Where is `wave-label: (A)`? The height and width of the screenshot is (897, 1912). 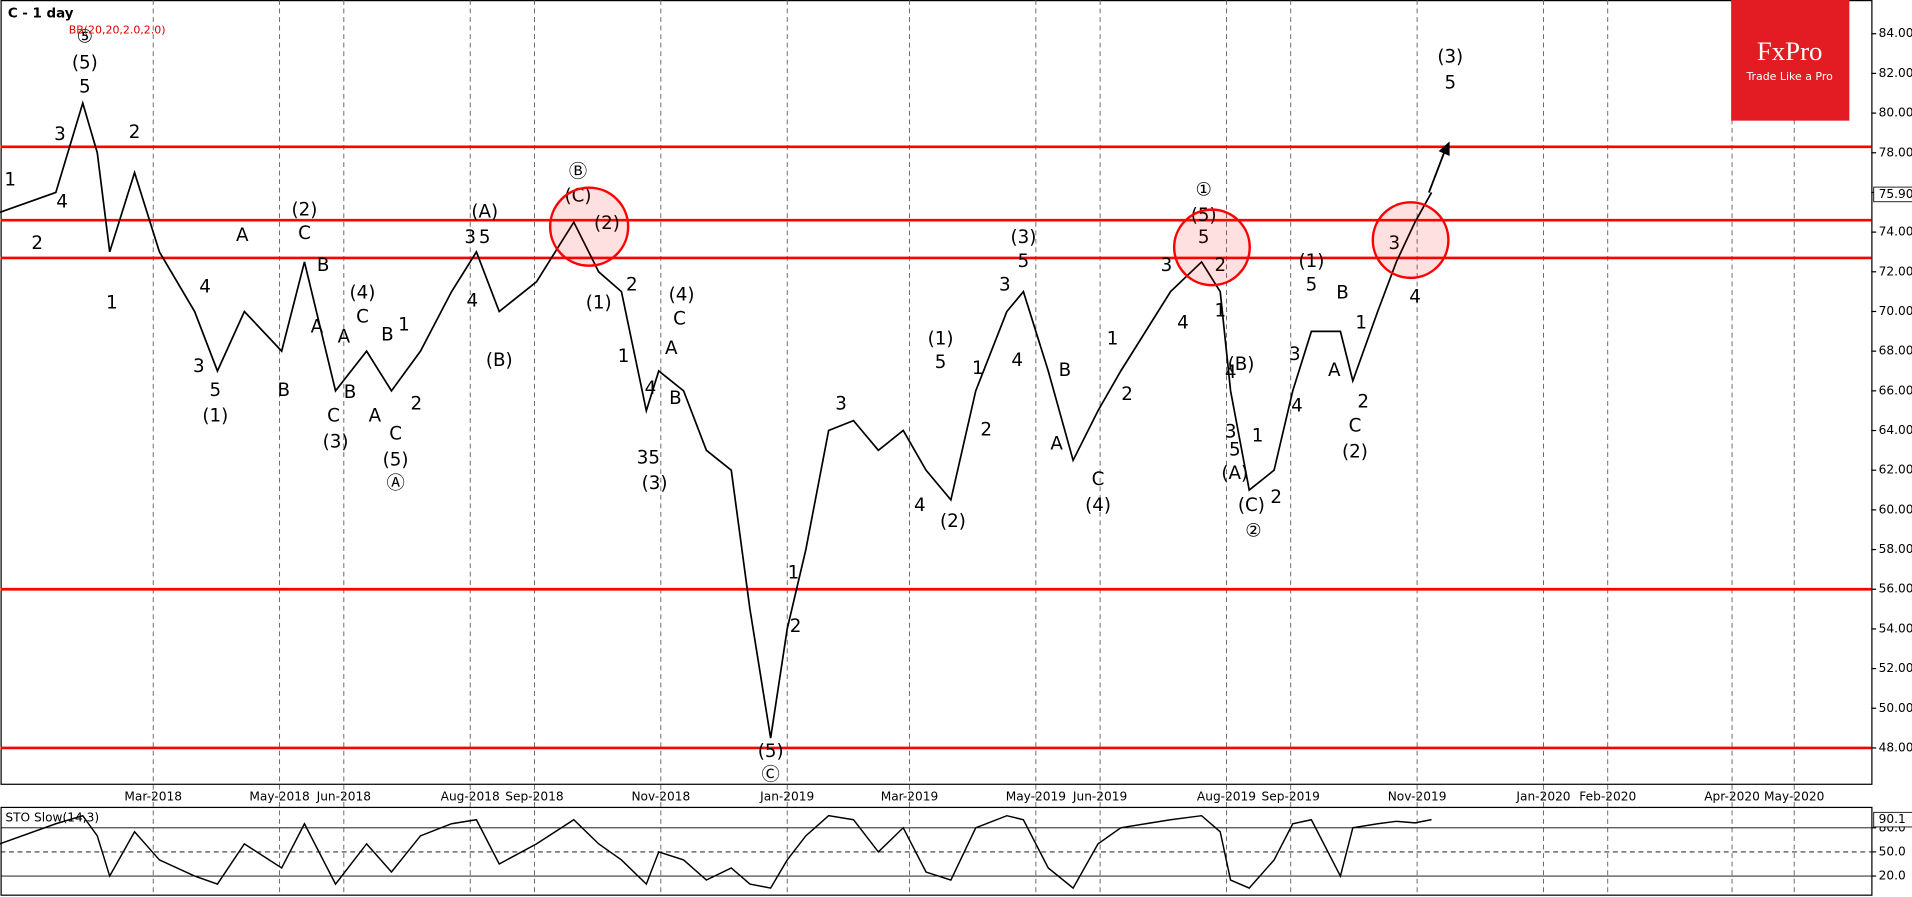
wave-label: (A) is located at coordinates (484, 211).